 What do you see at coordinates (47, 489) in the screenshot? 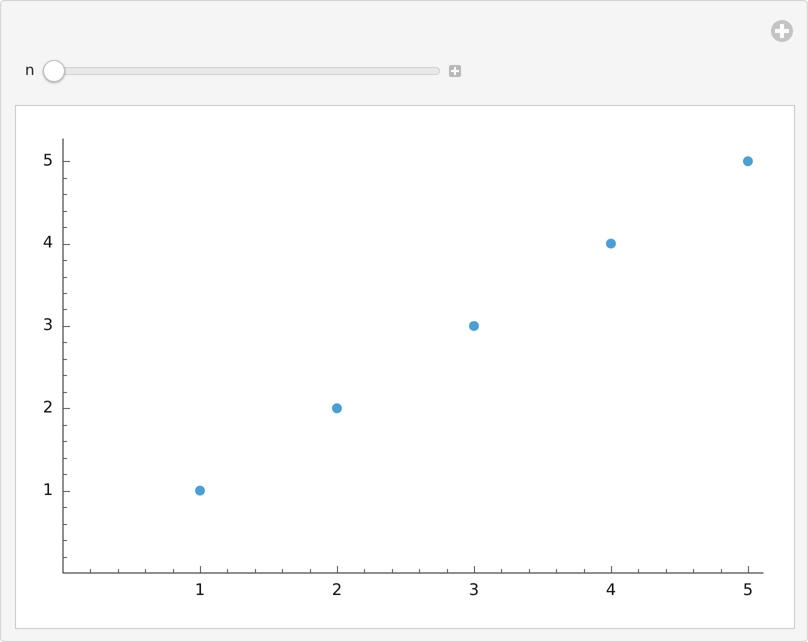
I see `y-tick-label: 1` at bounding box center [47, 489].